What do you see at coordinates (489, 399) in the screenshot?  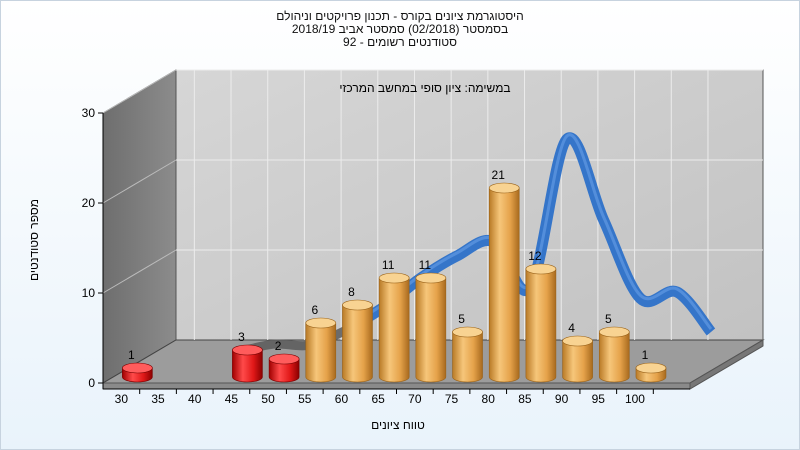 I see `x-tick-label: 80` at bounding box center [489, 399].